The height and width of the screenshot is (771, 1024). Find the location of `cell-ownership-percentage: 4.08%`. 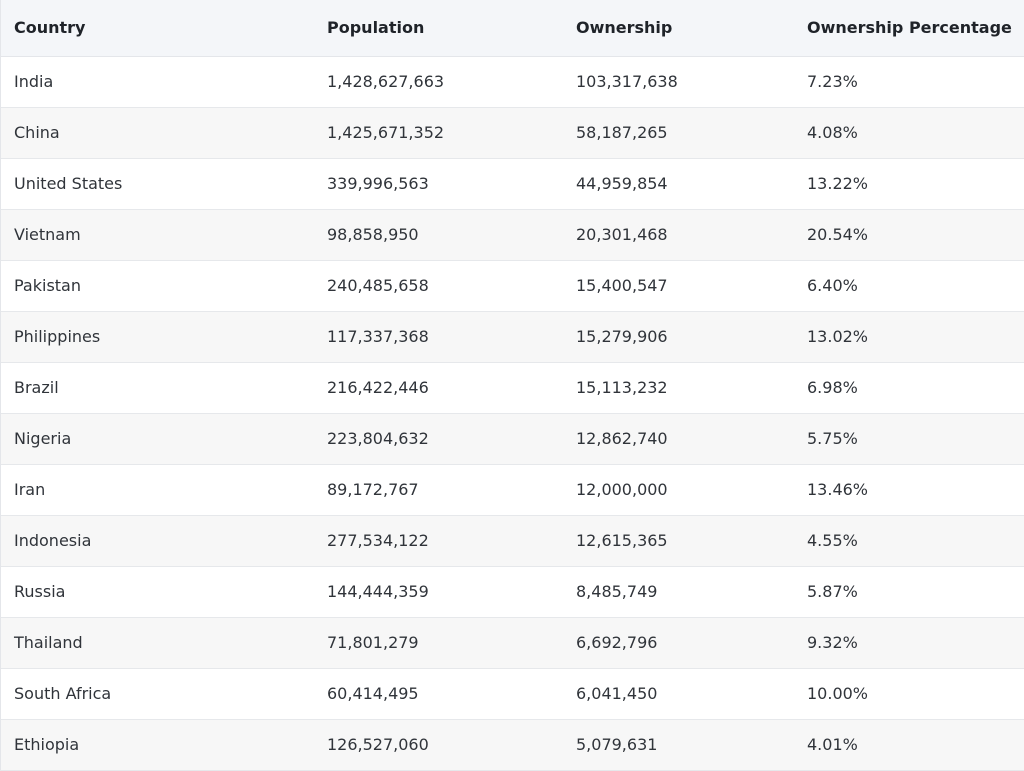

cell-ownership-percentage: 4.08% is located at coordinates (832, 132).